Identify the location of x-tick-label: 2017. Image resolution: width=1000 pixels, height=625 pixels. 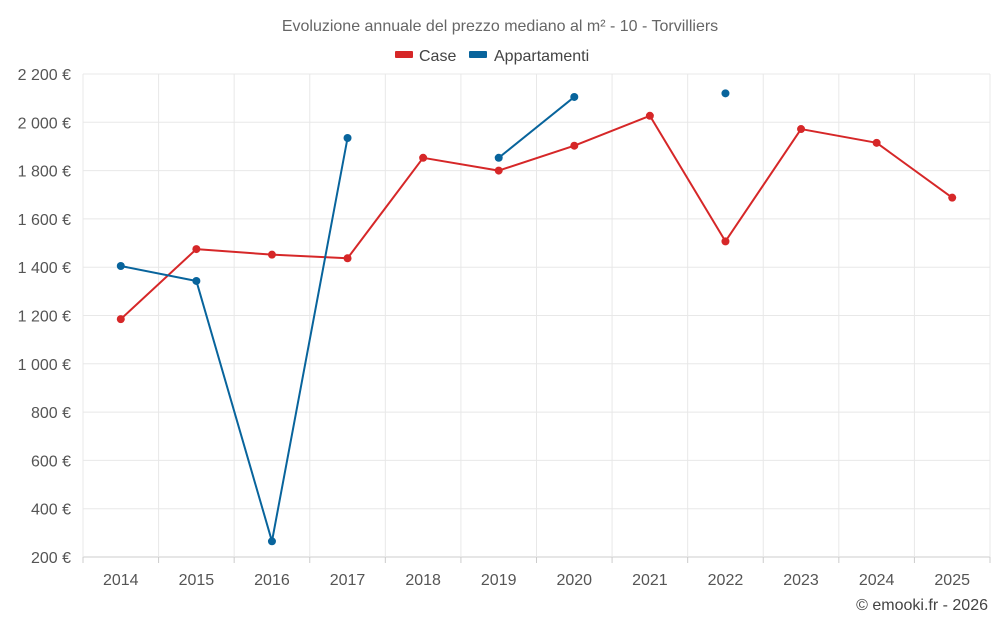
(348, 580).